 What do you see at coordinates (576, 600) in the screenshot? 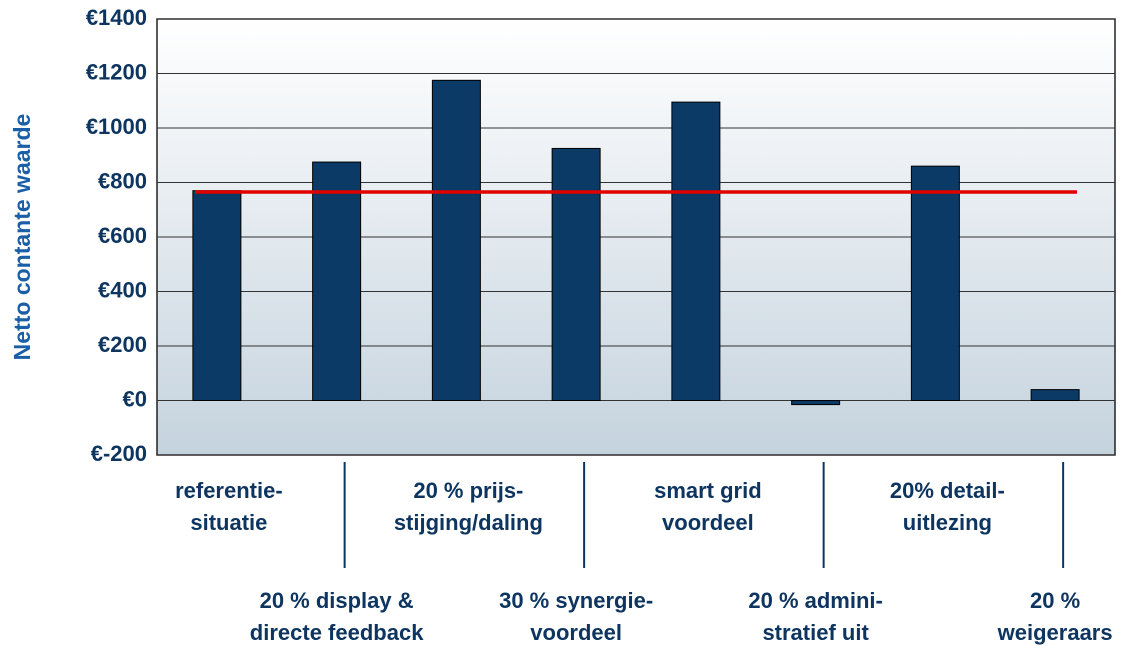
I see `x-tick-label: 30 % synergie-` at bounding box center [576, 600].